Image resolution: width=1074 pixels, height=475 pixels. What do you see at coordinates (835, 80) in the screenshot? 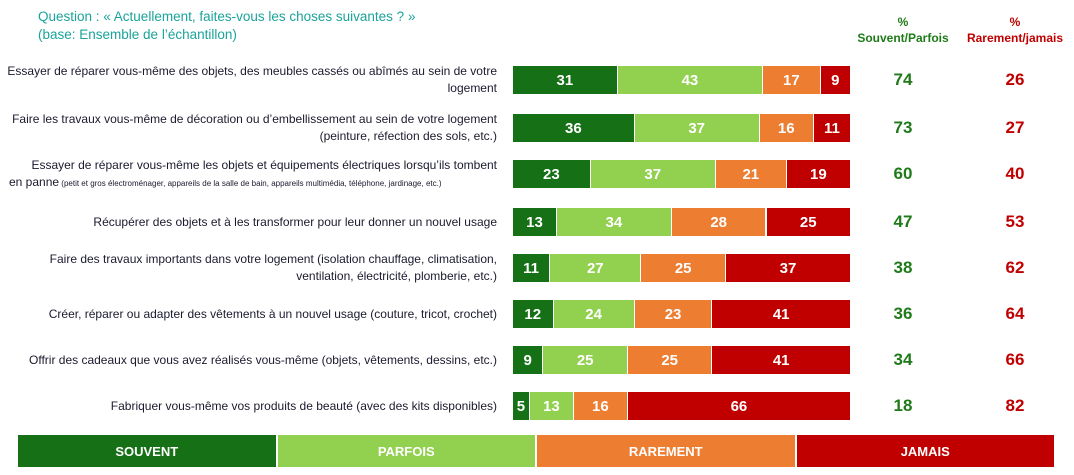
I see `bar-segment-jamais: 9` at bounding box center [835, 80].